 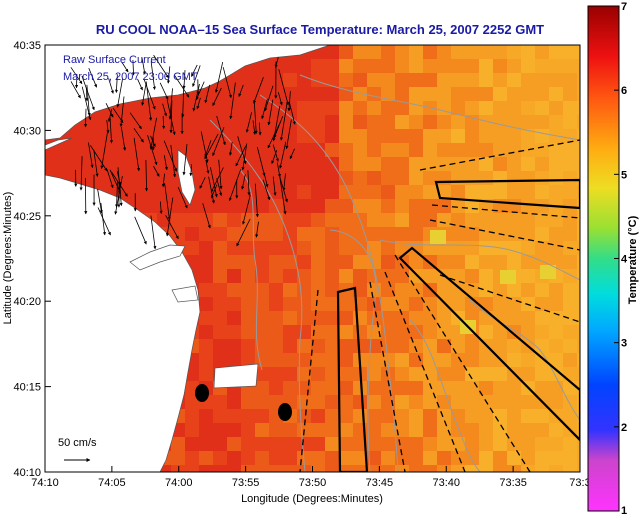 I want to click on colorbar, so click(x=603, y=258).